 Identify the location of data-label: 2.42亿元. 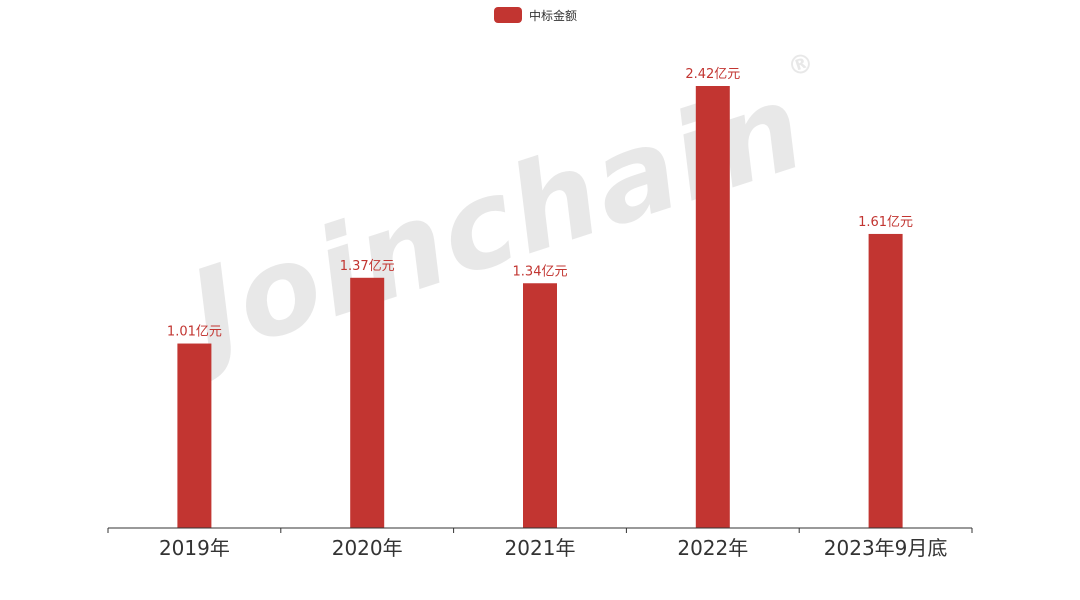
(712, 74).